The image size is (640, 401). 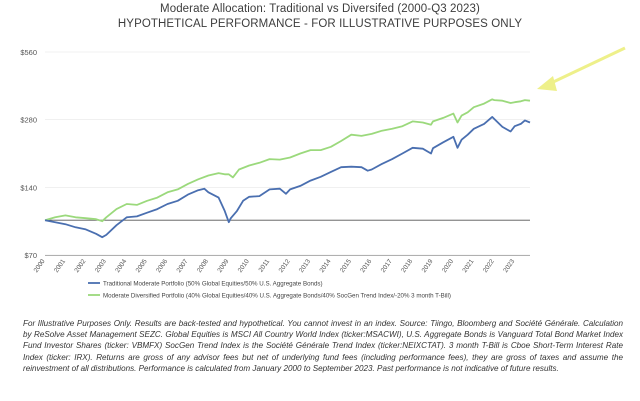 What do you see at coordinates (60, 266) in the screenshot?
I see `x-tick-label: 2001` at bounding box center [60, 266].